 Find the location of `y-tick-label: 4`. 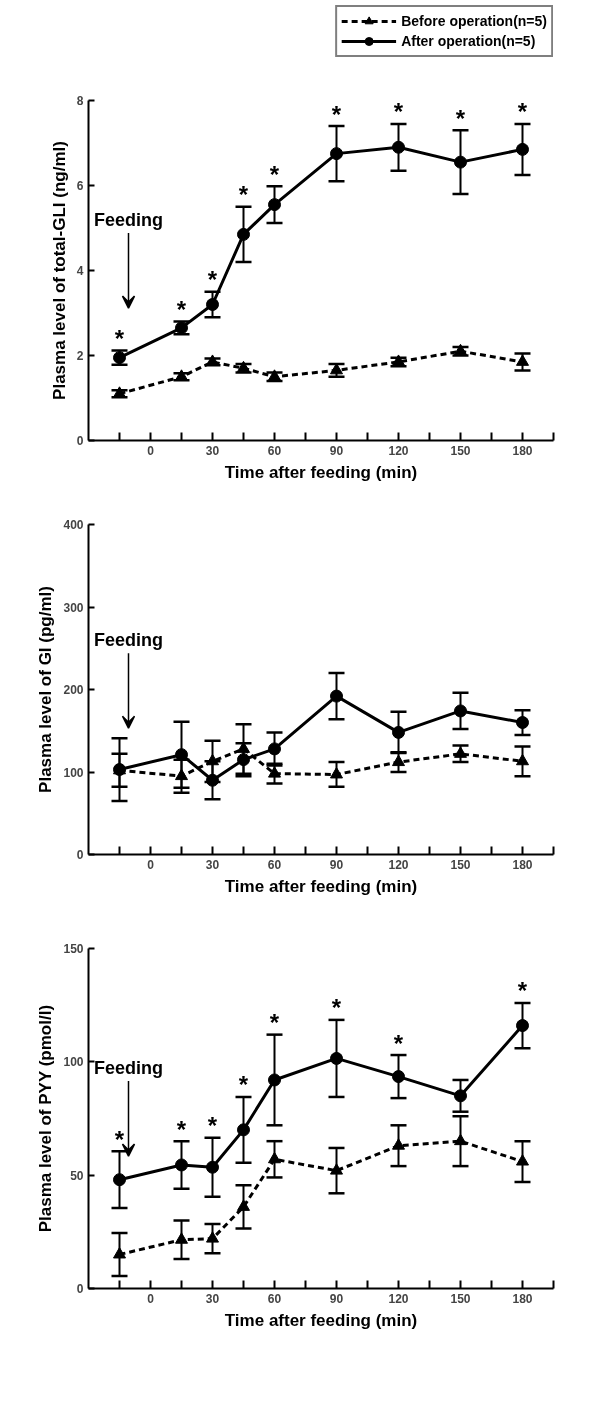

y-tick-label: 4 is located at coordinates (80, 271).